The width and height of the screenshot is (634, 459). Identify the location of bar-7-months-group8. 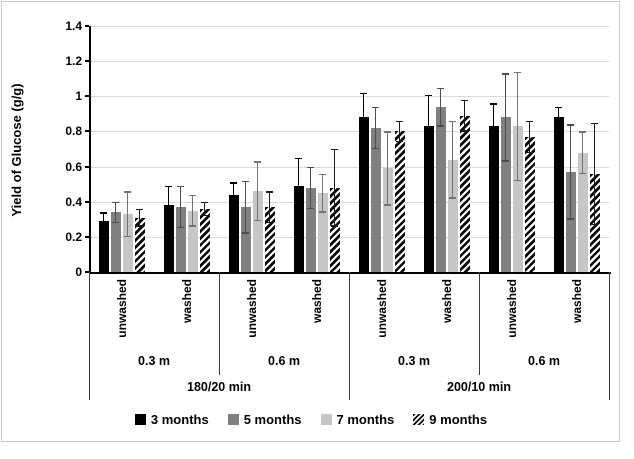
(582, 212).